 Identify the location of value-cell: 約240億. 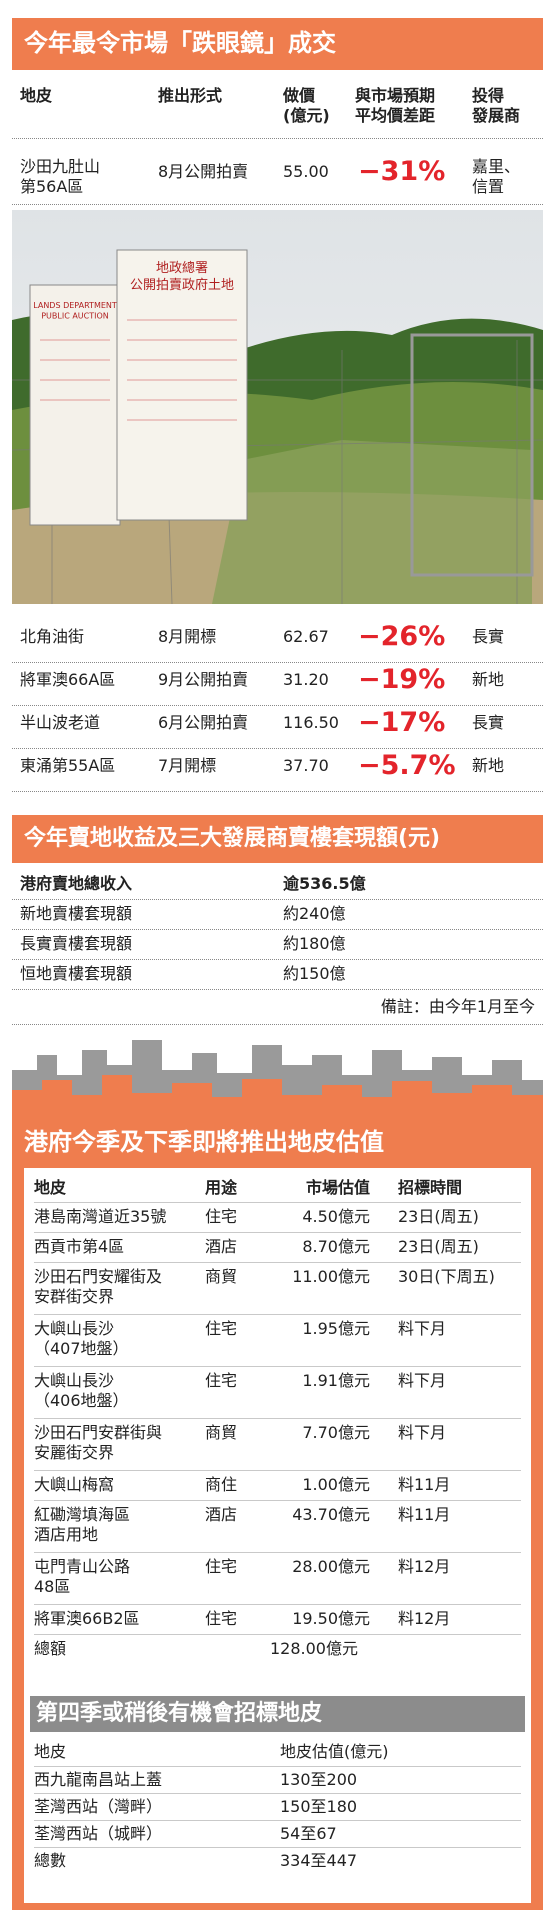
(314, 913).